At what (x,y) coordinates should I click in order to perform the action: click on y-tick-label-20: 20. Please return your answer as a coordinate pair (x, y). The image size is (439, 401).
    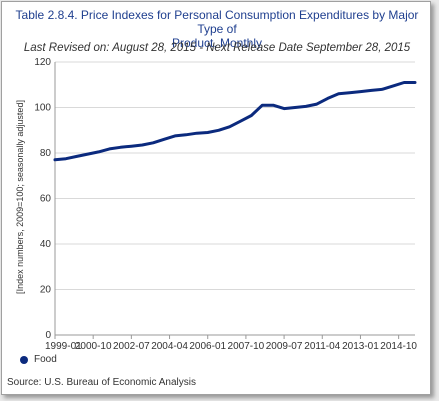
    Looking at the image, I should click on (46, 290).